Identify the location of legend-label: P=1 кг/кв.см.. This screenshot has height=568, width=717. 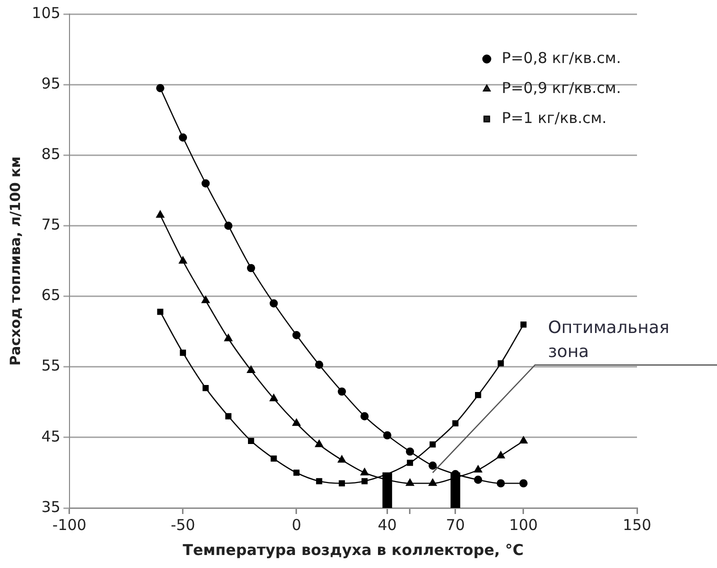
(554, 117).